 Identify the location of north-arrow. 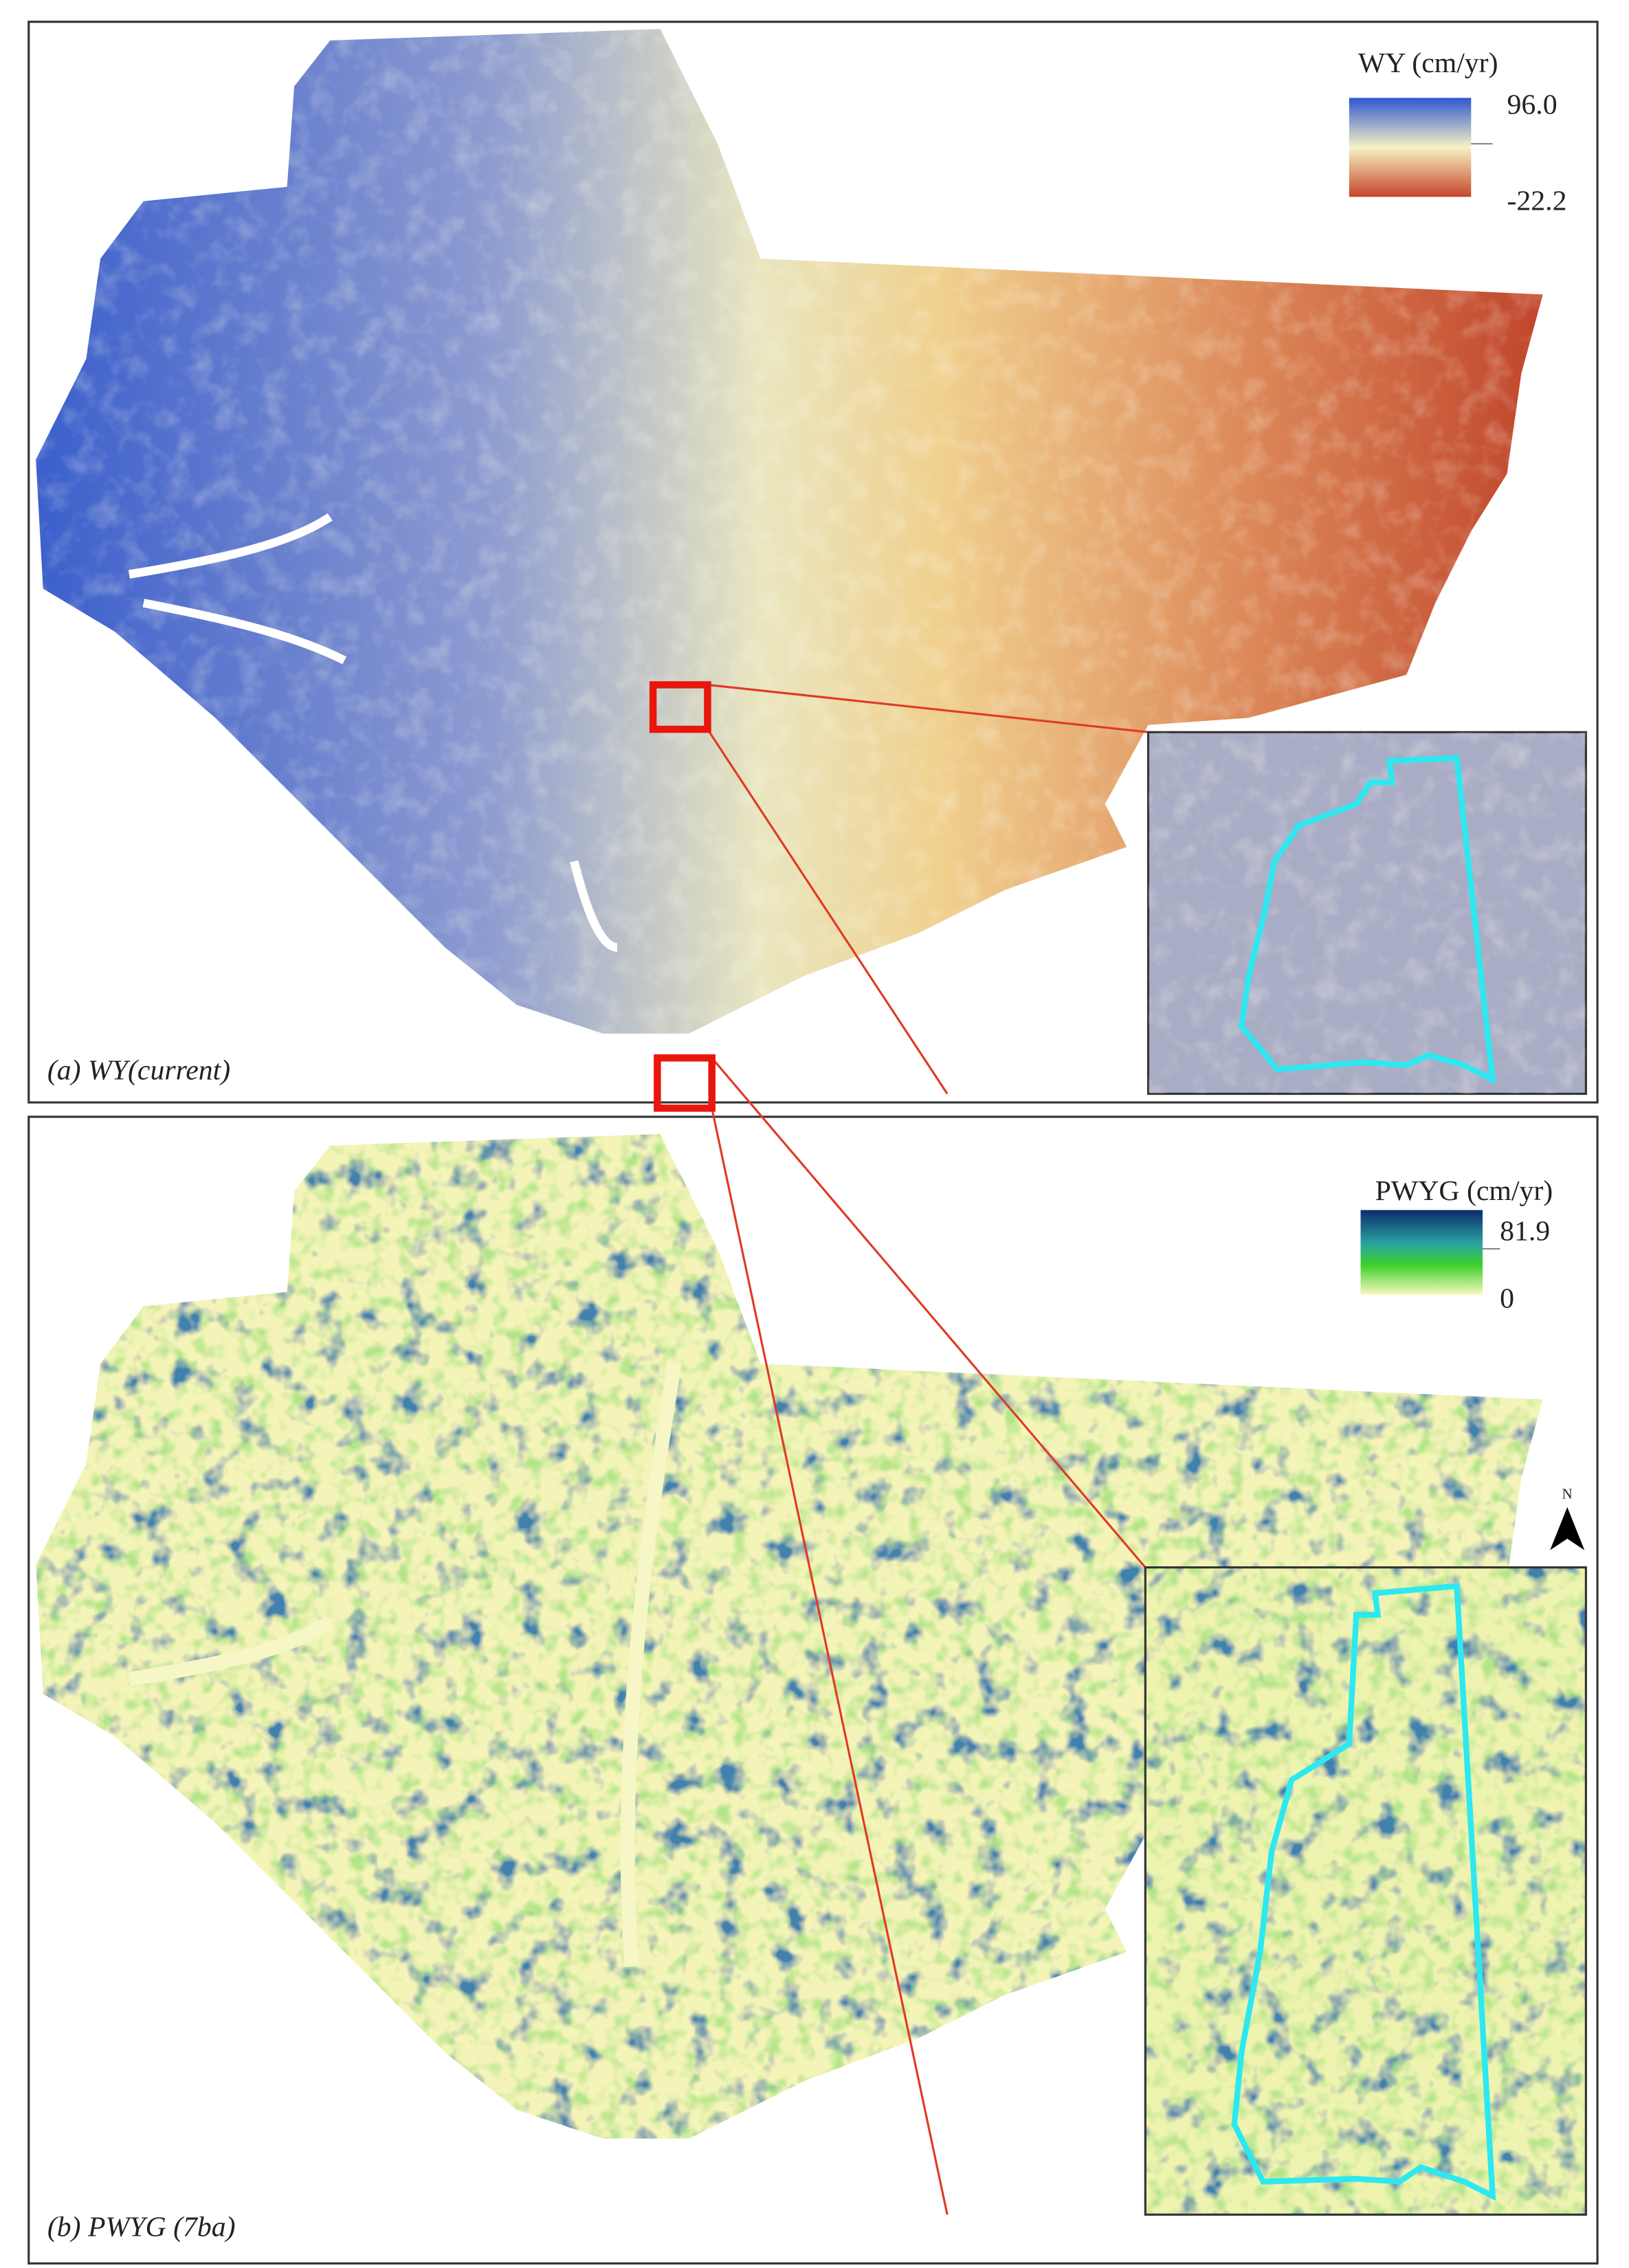
(1567, 1529).